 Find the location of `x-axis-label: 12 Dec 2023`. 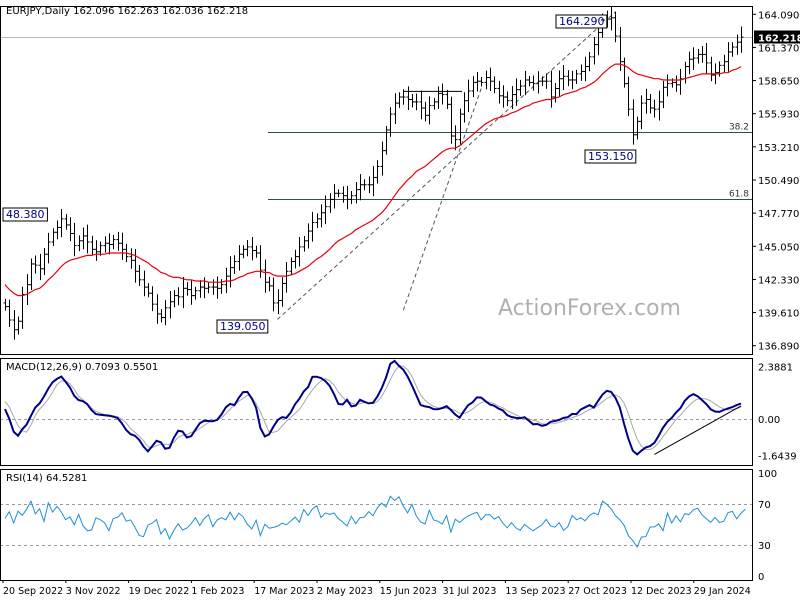

x-axis-label: 12 Dec 2023 is located at coordinates (661, 591).